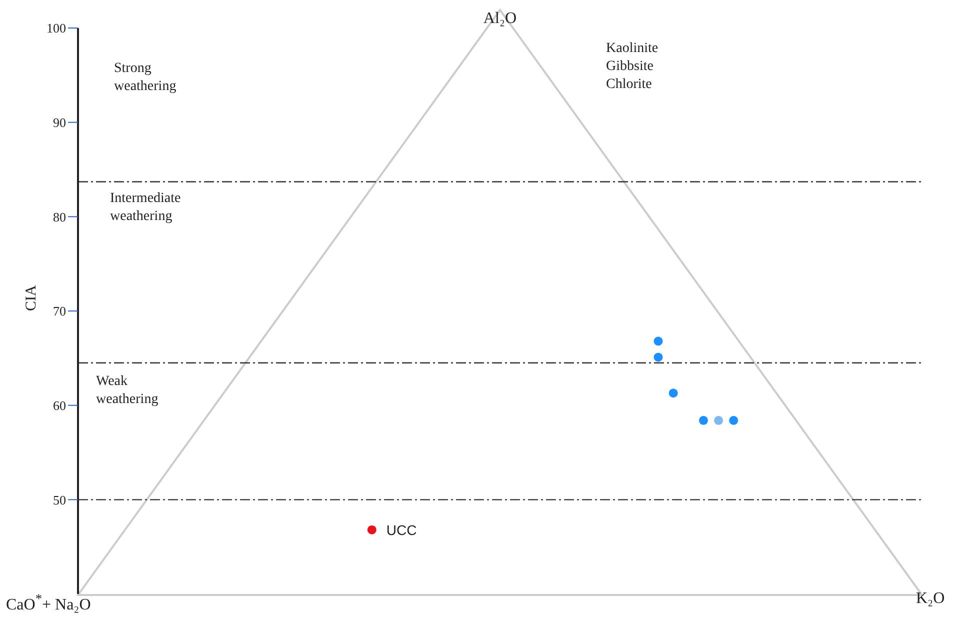  What do you see at coordinates (146, 78) in the screenshot?
I see `annotation: Strong weathering` at bounding box center [146, 78].